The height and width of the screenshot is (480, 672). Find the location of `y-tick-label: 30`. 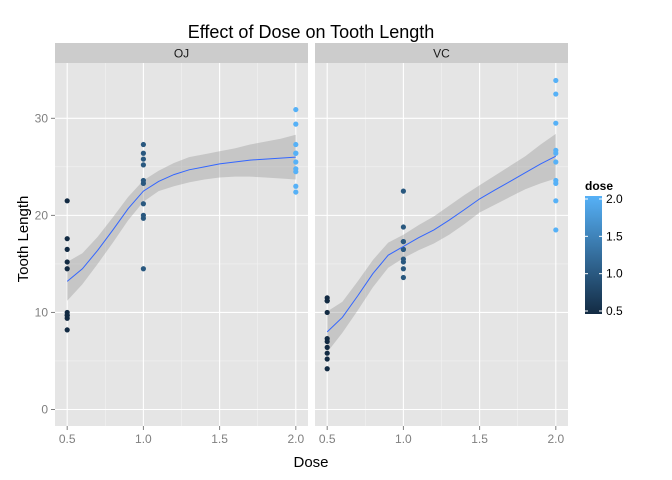

y-tick-label: 30 is located at coordinates (42, 118).